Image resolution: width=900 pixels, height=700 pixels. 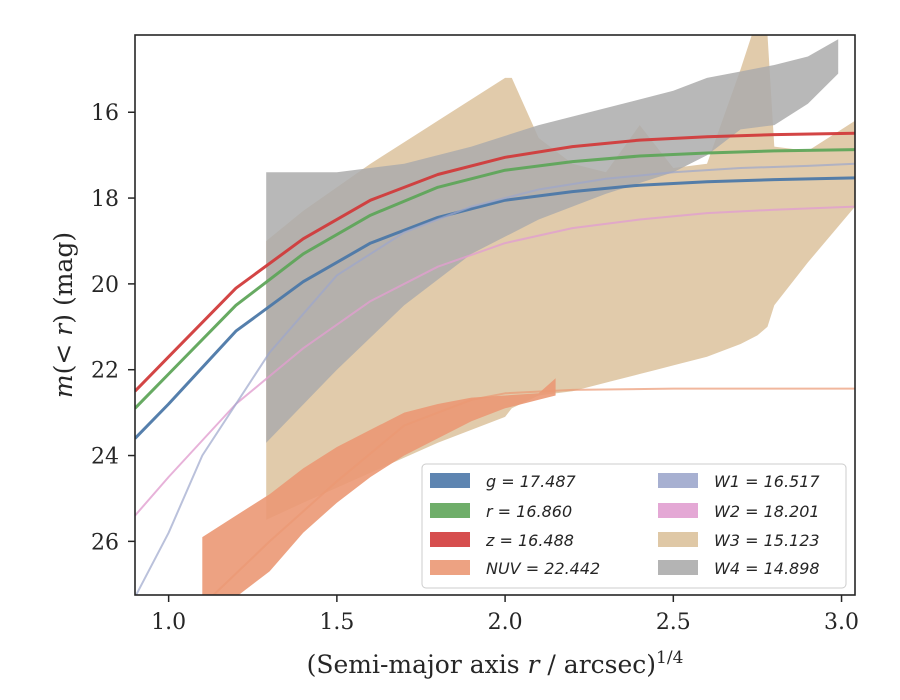 I want to click on legend-label: NUV = 22.442, so click(x=543, y=568).